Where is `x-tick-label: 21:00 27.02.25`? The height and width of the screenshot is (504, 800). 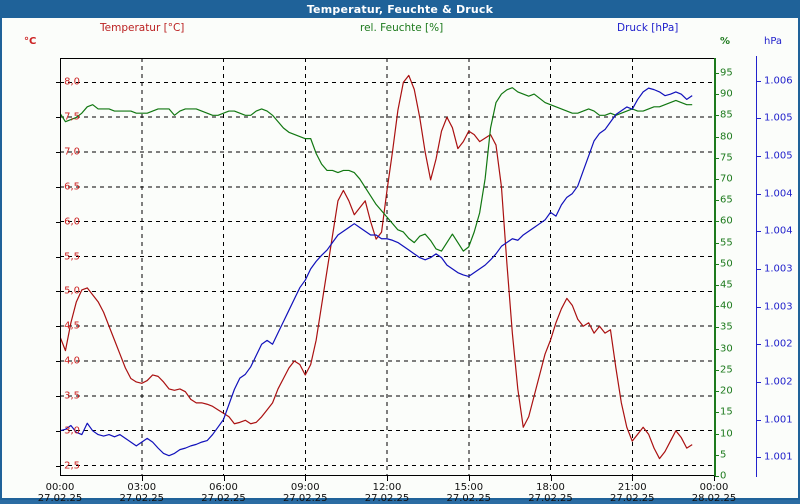 x-tick-label: 21:00 27.02.25 is located at coordinates (632, 493).